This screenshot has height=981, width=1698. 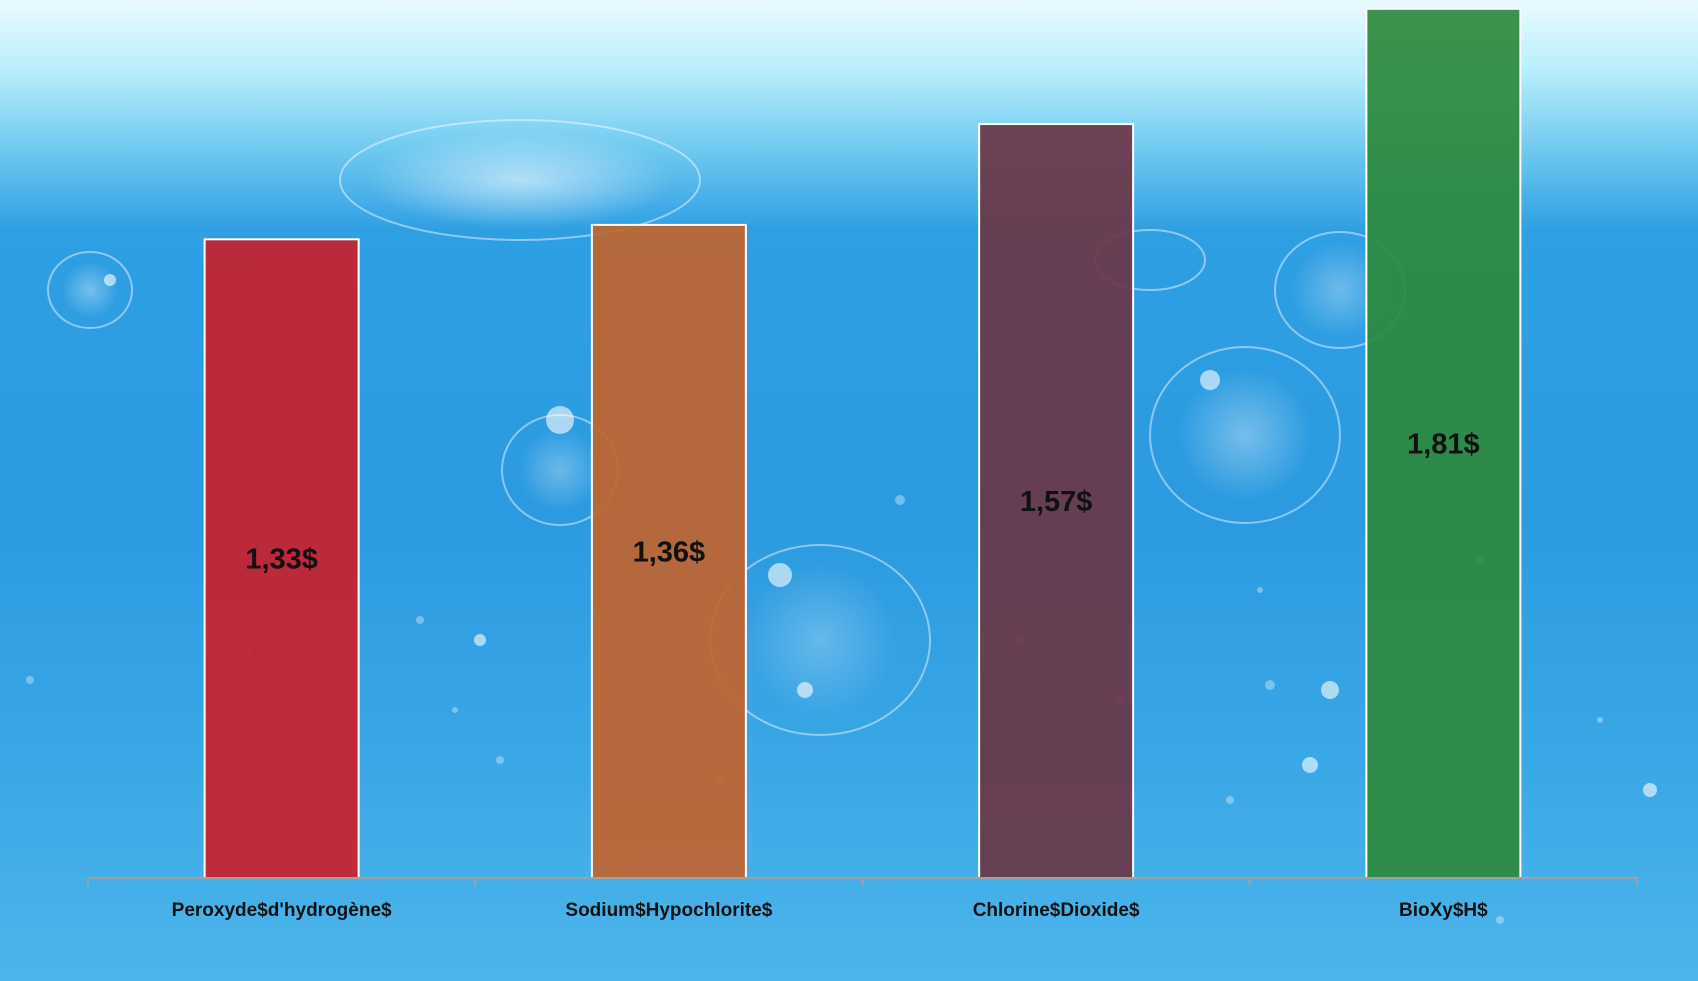 I want to click on bar-value-label: 1,33$, so click(x=281, y=560).